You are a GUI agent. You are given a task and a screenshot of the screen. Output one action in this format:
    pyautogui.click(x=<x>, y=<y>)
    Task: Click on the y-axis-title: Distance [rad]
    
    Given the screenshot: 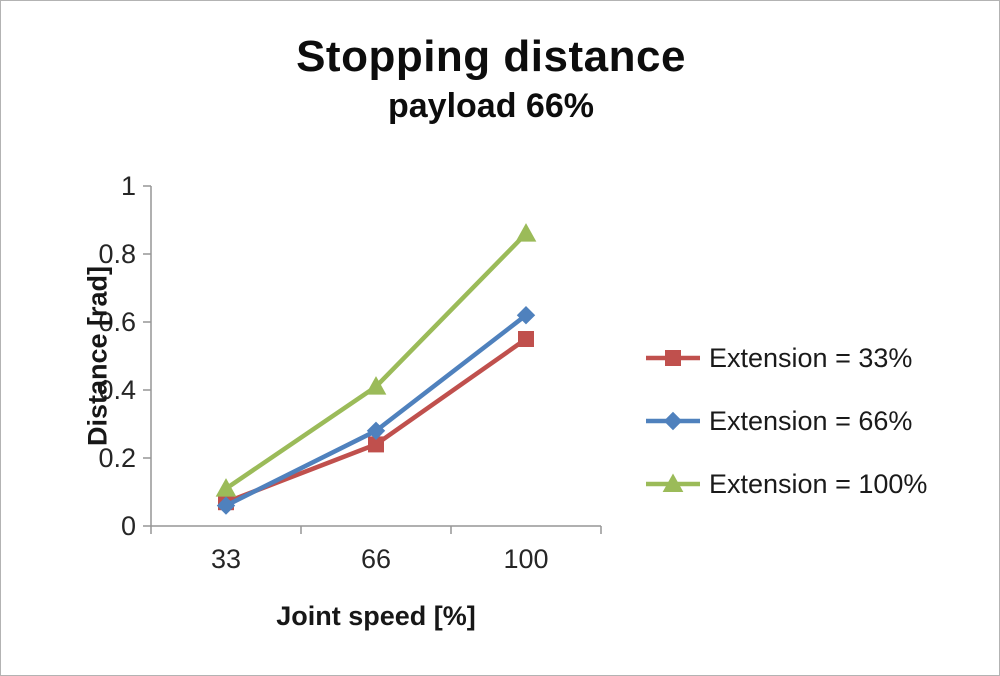 What is the action you would take?
    pyautogui.click(x=97, y=356)
    